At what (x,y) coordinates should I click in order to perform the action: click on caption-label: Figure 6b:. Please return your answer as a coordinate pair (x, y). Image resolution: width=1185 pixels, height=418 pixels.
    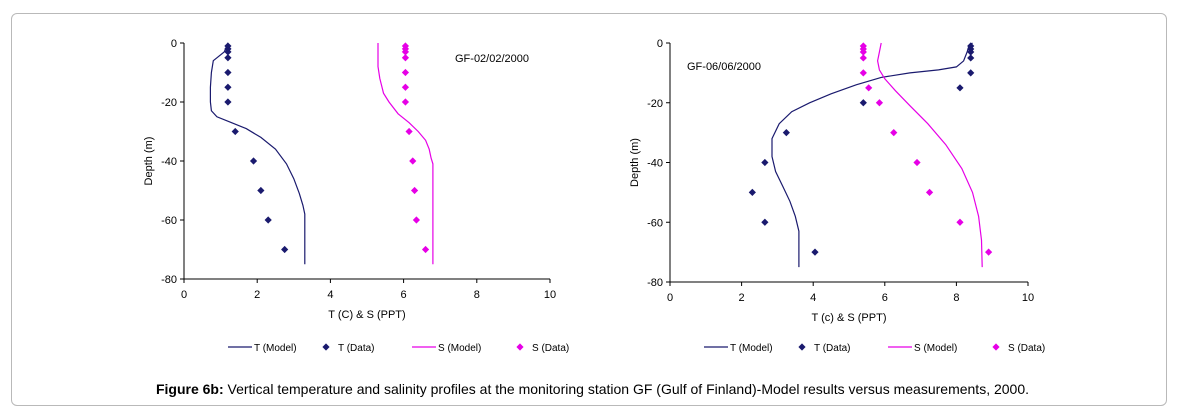
    Looking at the image, I should click on (189, 389).